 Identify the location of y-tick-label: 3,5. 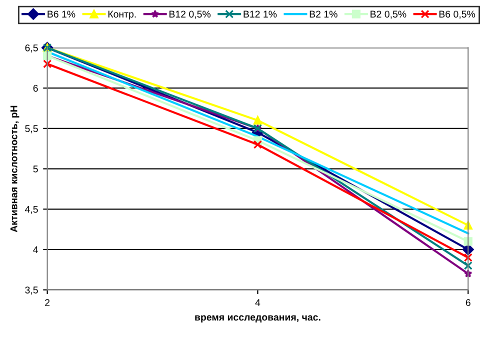
(31, 290).